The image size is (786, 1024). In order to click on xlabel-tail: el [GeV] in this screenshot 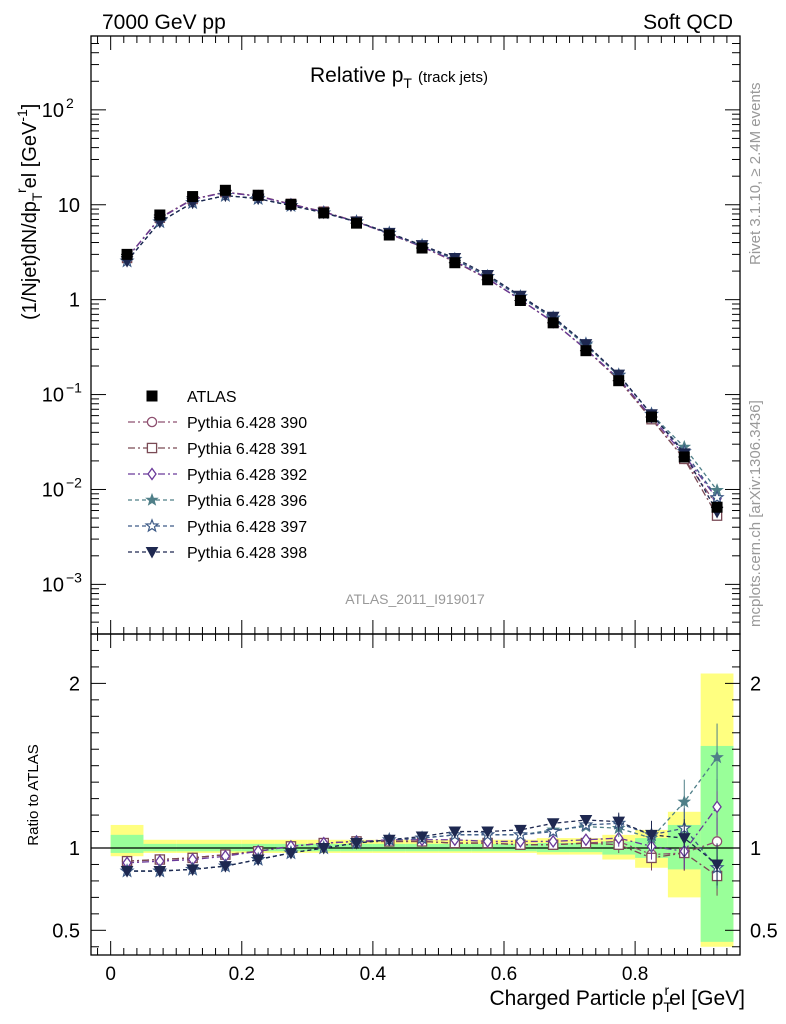, I will do `click(707, 998)`.